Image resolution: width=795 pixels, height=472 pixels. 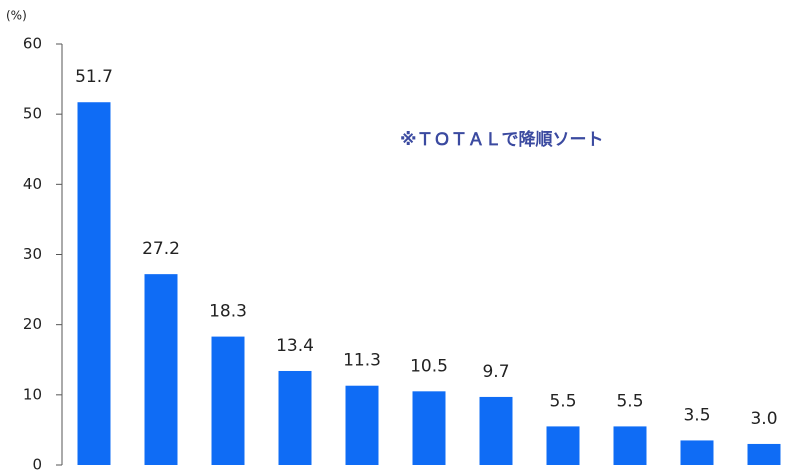 What do you see at coordinates (495, 372) in the screenshot?
I see `value-label: 9.7` at bounding box center [495, 372].